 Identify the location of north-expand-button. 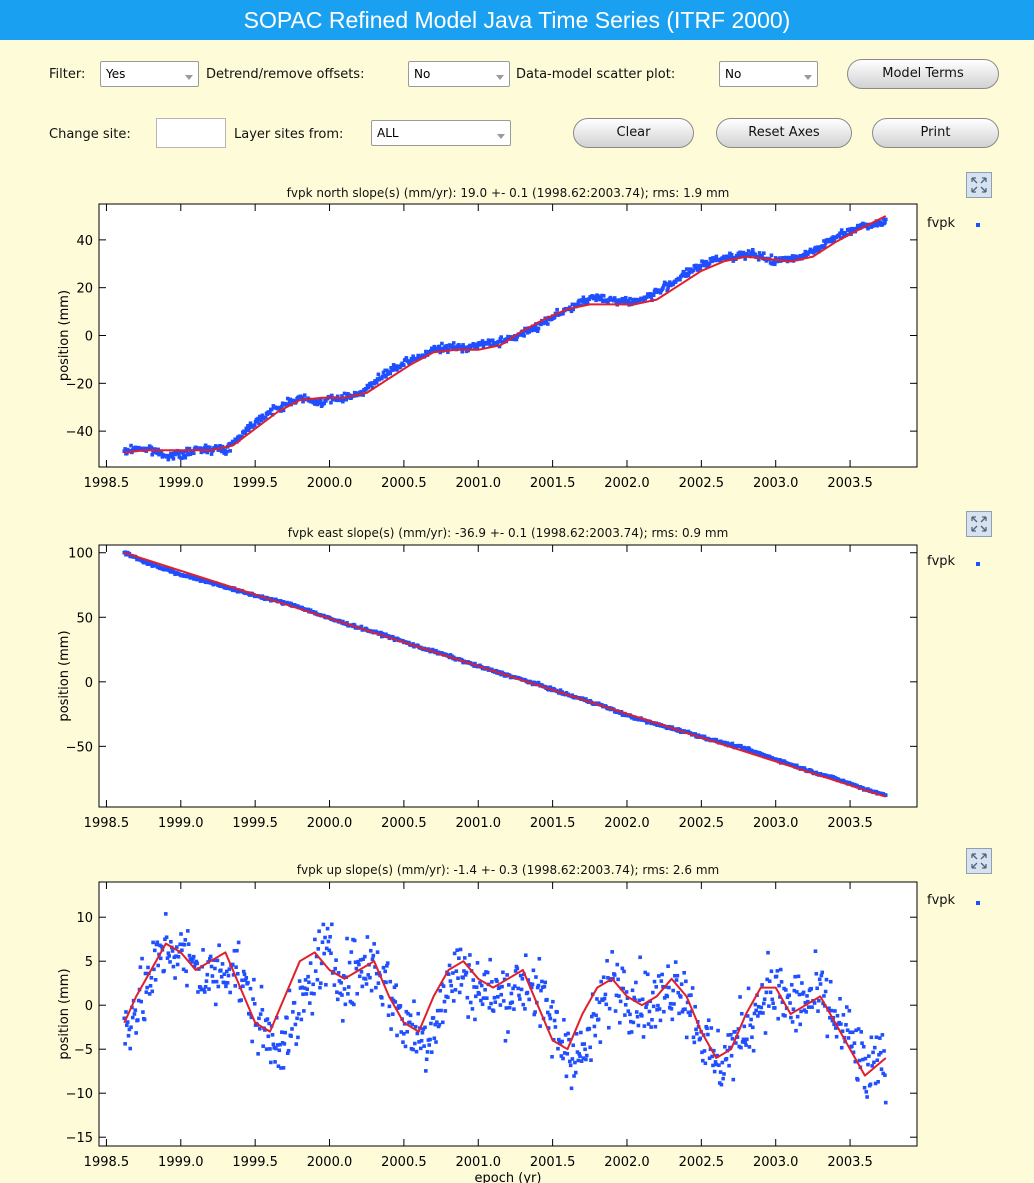
(979, 185).